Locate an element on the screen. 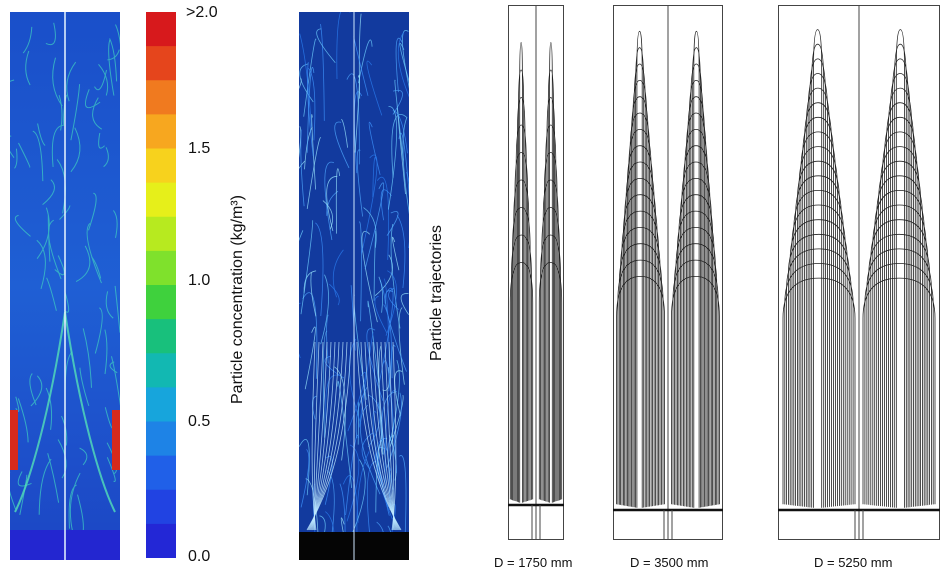 This screenshot has width=949, height=576. contour-label-3500: D = 3500 mm is located at coordinates (669, 562).